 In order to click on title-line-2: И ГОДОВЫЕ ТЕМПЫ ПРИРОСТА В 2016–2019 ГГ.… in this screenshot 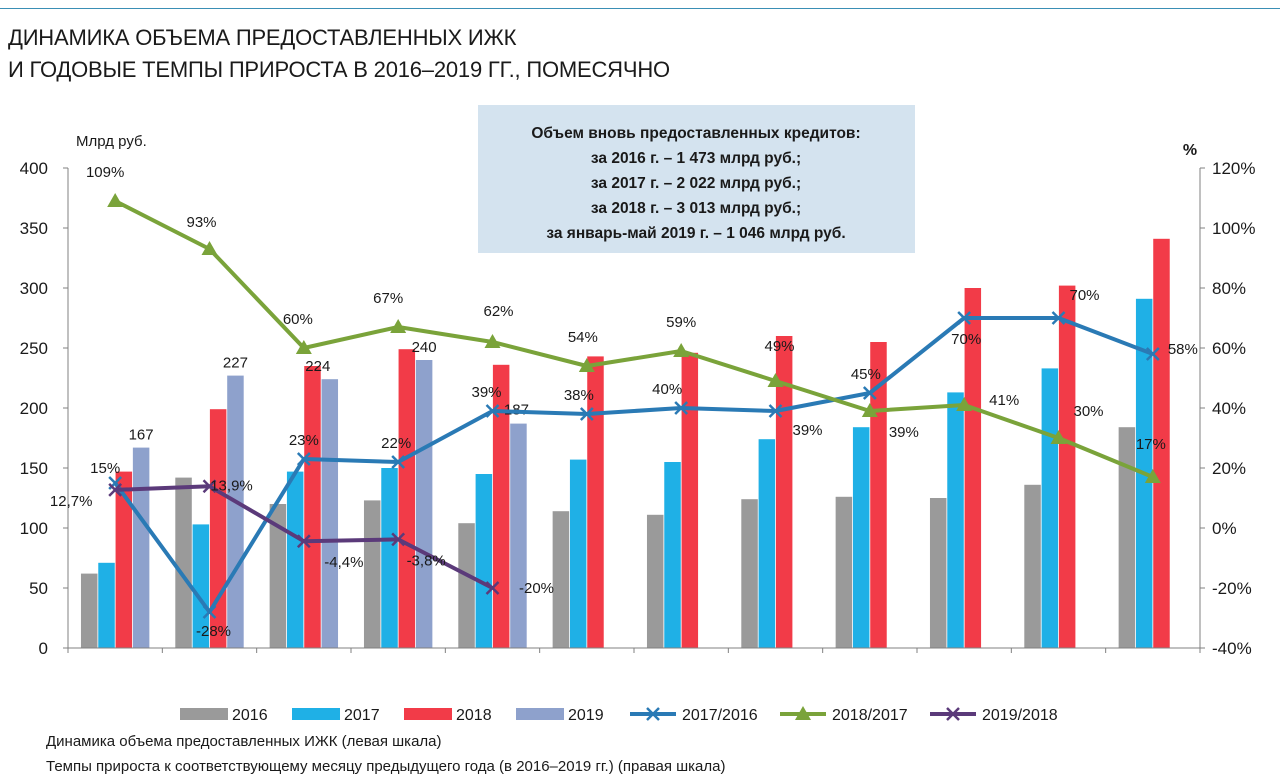, I will do `click(339, 69)`.